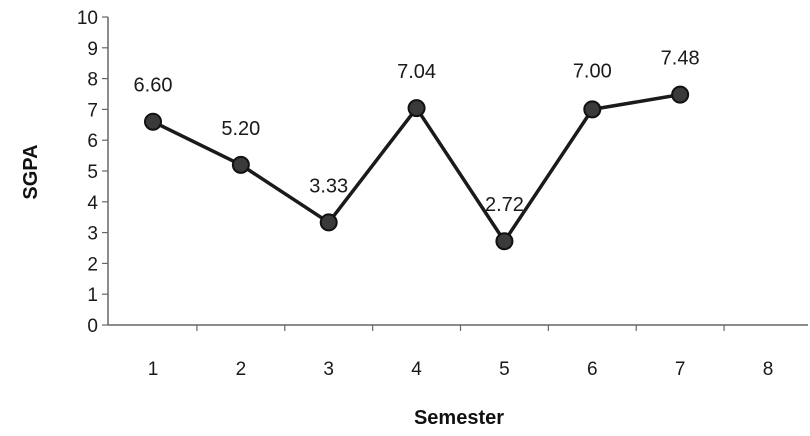  Describe the element at coordinates (592, 71) in the screenshot. I see `data-label: 7.00` at that location.